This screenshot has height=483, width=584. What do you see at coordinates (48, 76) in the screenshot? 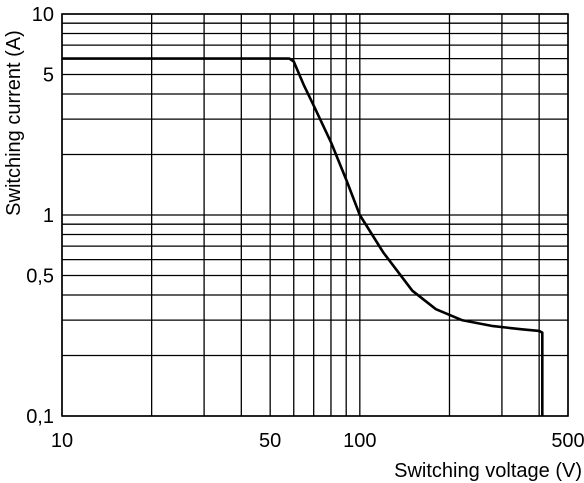
I see `y-tick-label: 5` at bounding box center [48, 76].